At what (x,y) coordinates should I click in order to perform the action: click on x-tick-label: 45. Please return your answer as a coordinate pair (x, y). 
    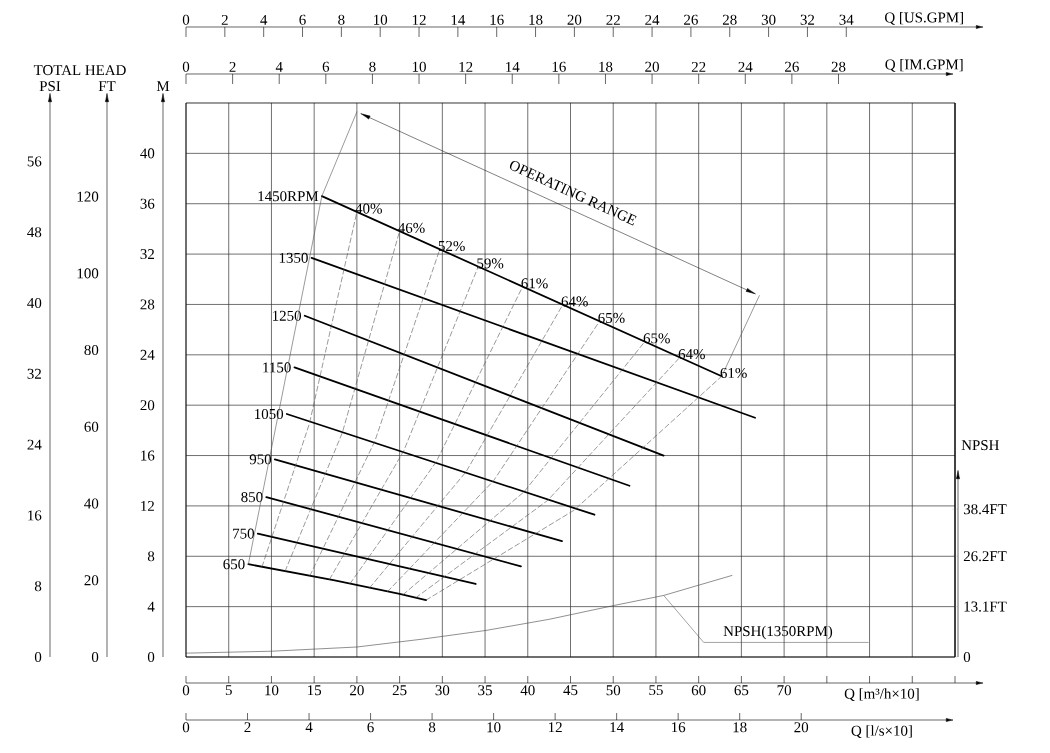
    Looking at the image, I should click on (570, 690).